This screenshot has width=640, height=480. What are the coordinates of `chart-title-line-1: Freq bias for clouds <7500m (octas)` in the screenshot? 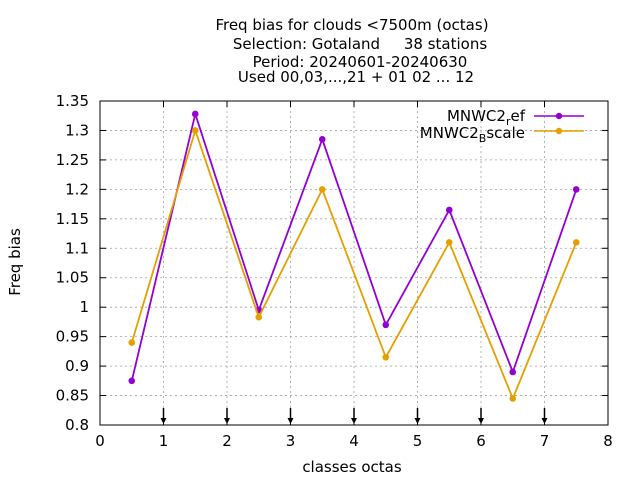 It's located at (351, 25).